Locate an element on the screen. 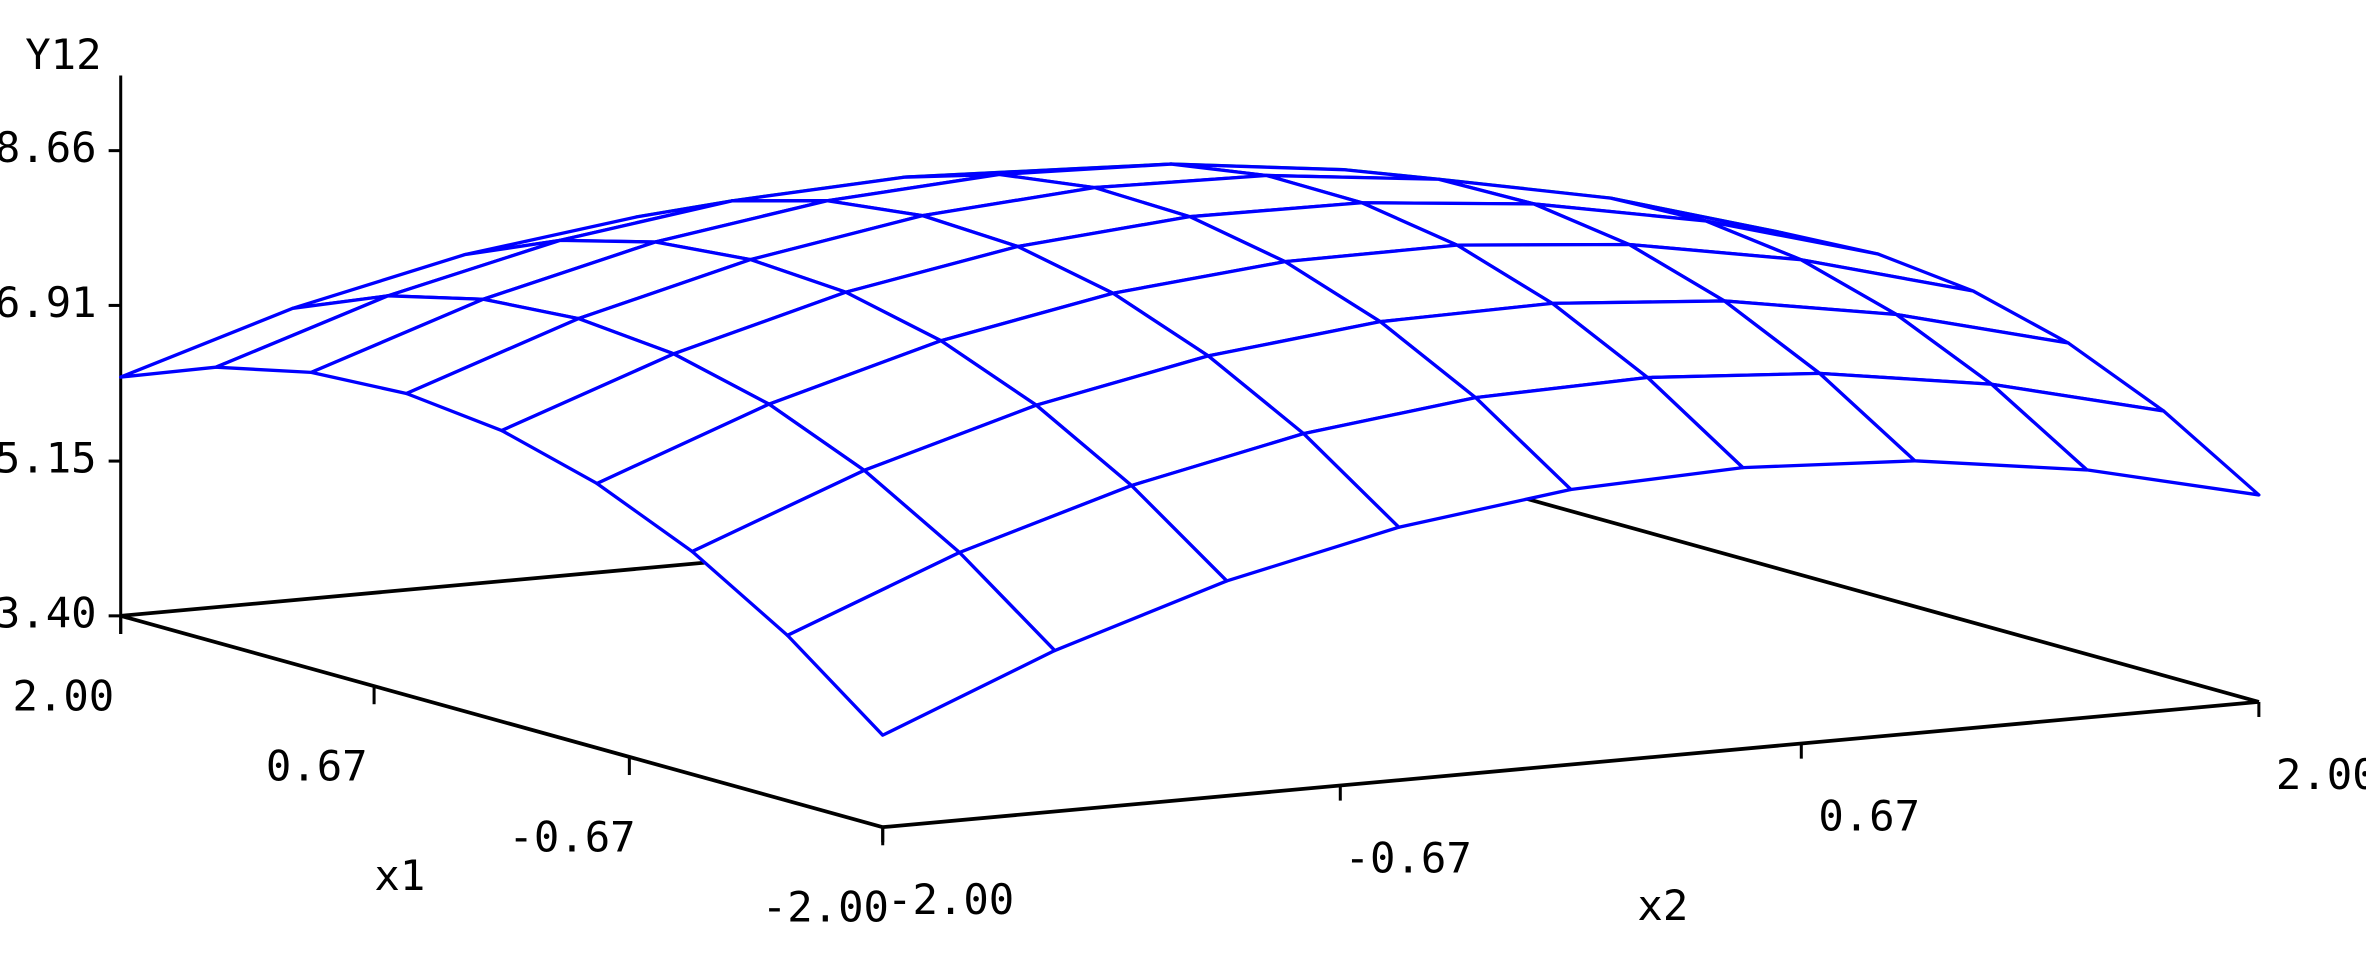  surface-cell is located at coordinates (921, 643).